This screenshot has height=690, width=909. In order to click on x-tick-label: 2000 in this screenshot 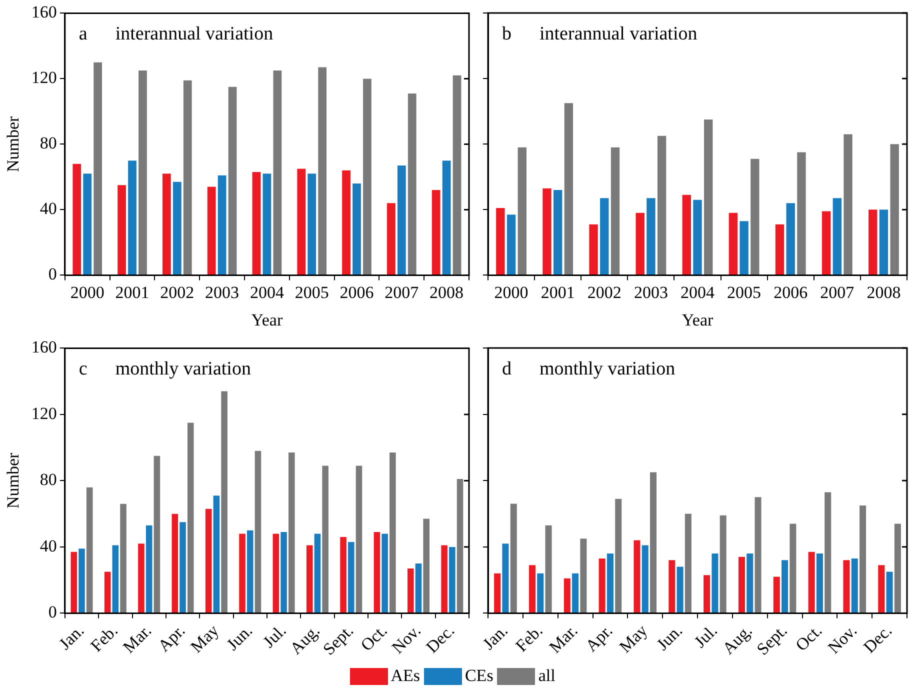, I will do `click(87, 292)`.